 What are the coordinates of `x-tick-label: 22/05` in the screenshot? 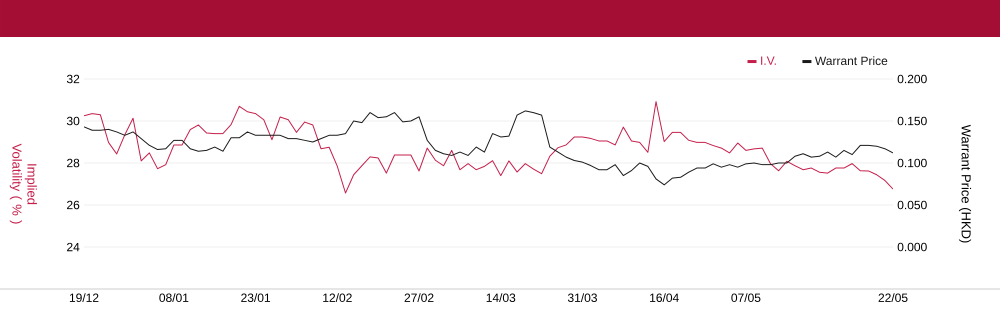 It's located at (893, 297).